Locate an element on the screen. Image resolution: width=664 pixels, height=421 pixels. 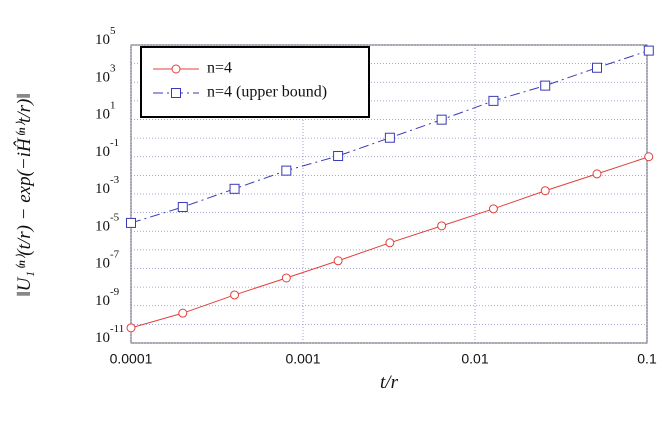
x-tick-label: 0.0001 is located at coordinates (131, 359).